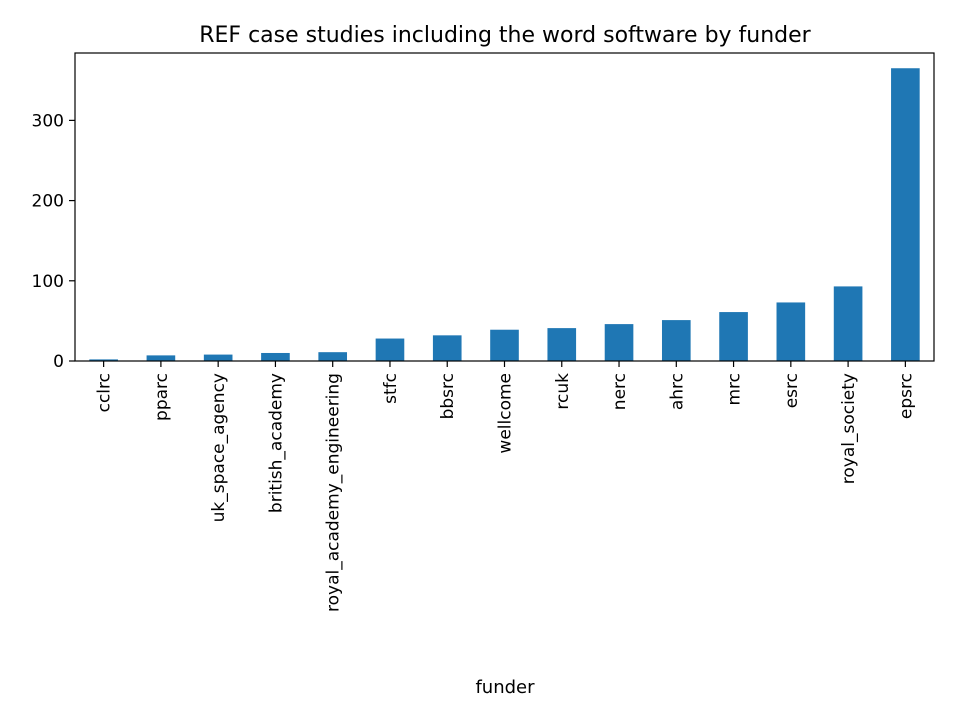 Image resolution: width=960 pixels, height=720 pixels. What do you see at coordinates (390, 349) in the screenshot?
I see `bar-stfc` at bounding box center [390, 349].